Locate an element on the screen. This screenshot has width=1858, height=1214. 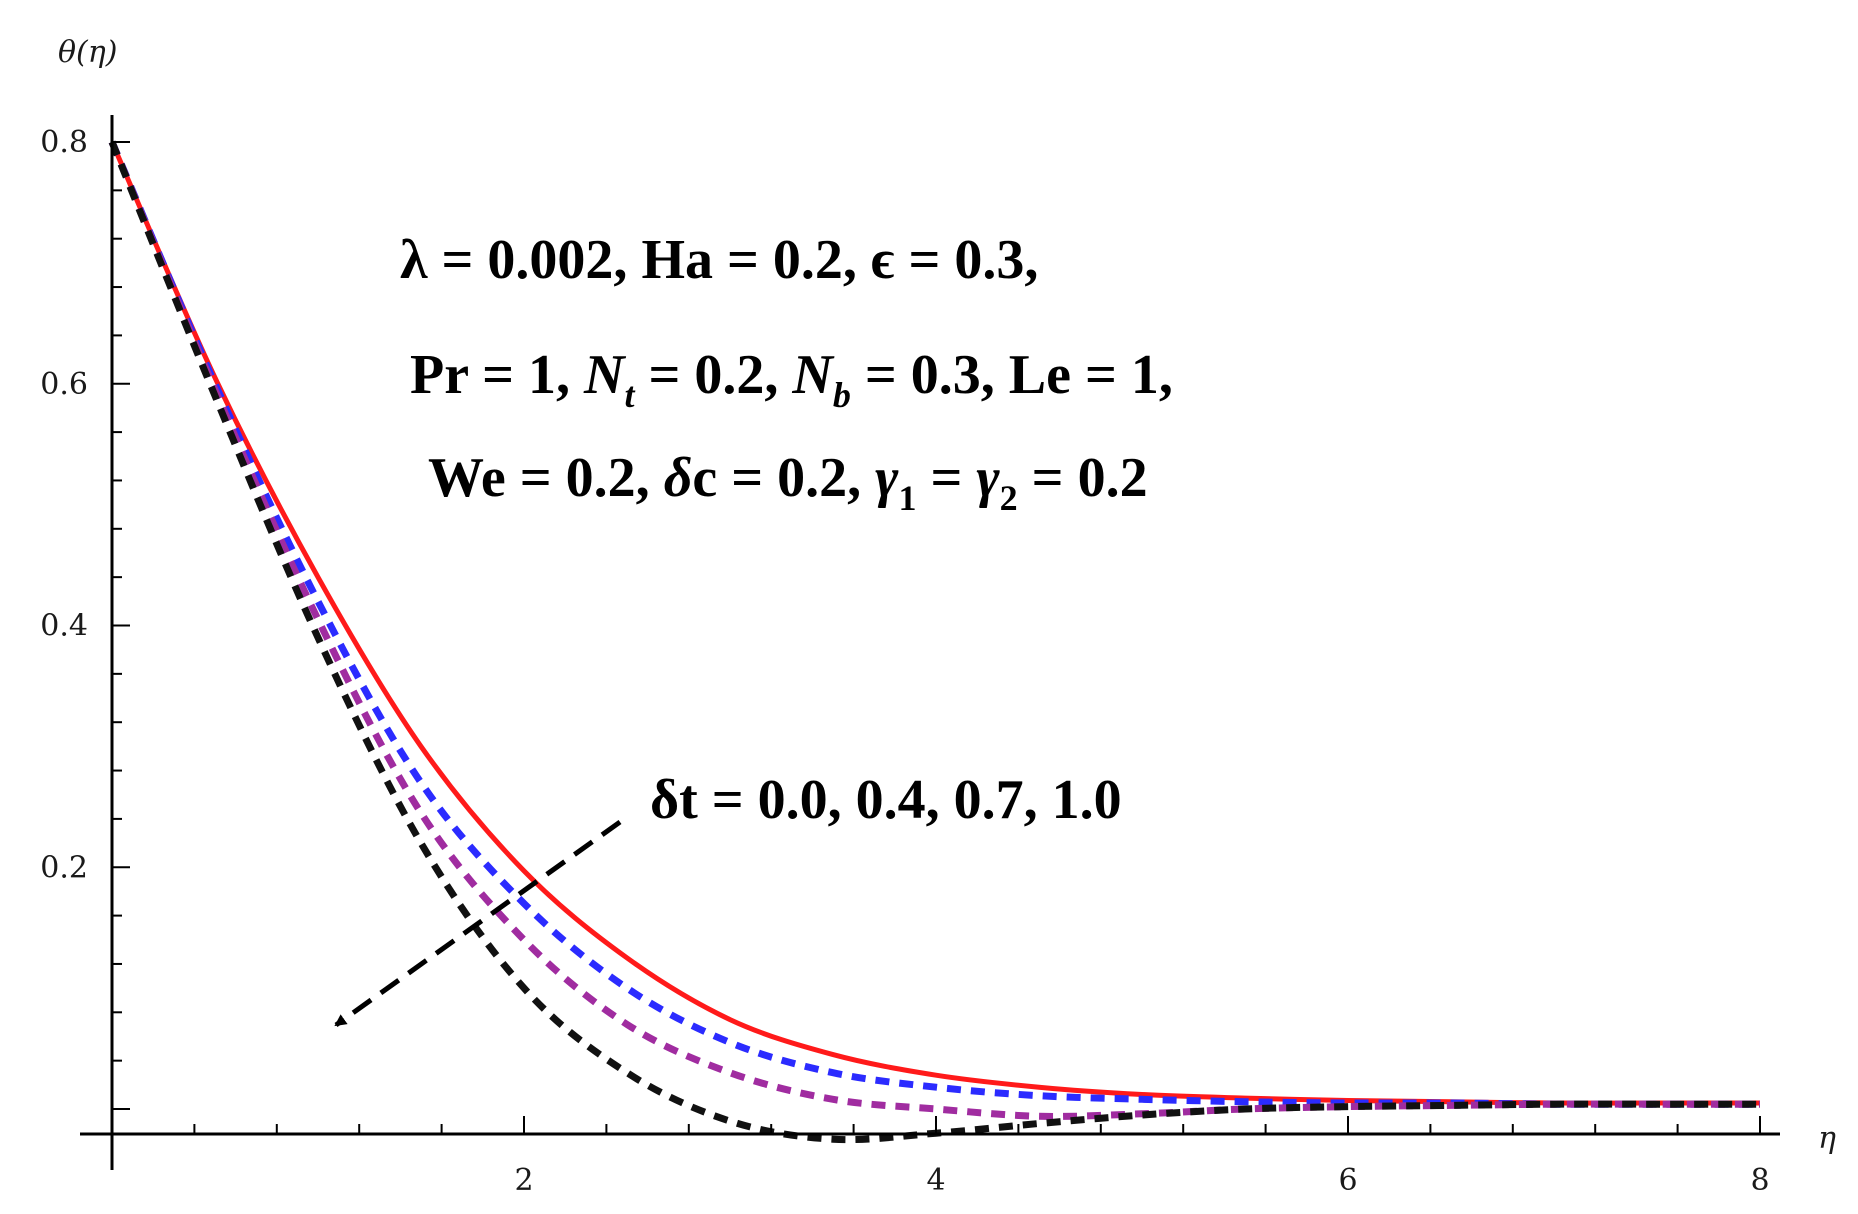
annotation-line-2: Pr = 1, Nt = 0.2, Nb = 0.3, Le = 1, is located at coordinates (791, 379).